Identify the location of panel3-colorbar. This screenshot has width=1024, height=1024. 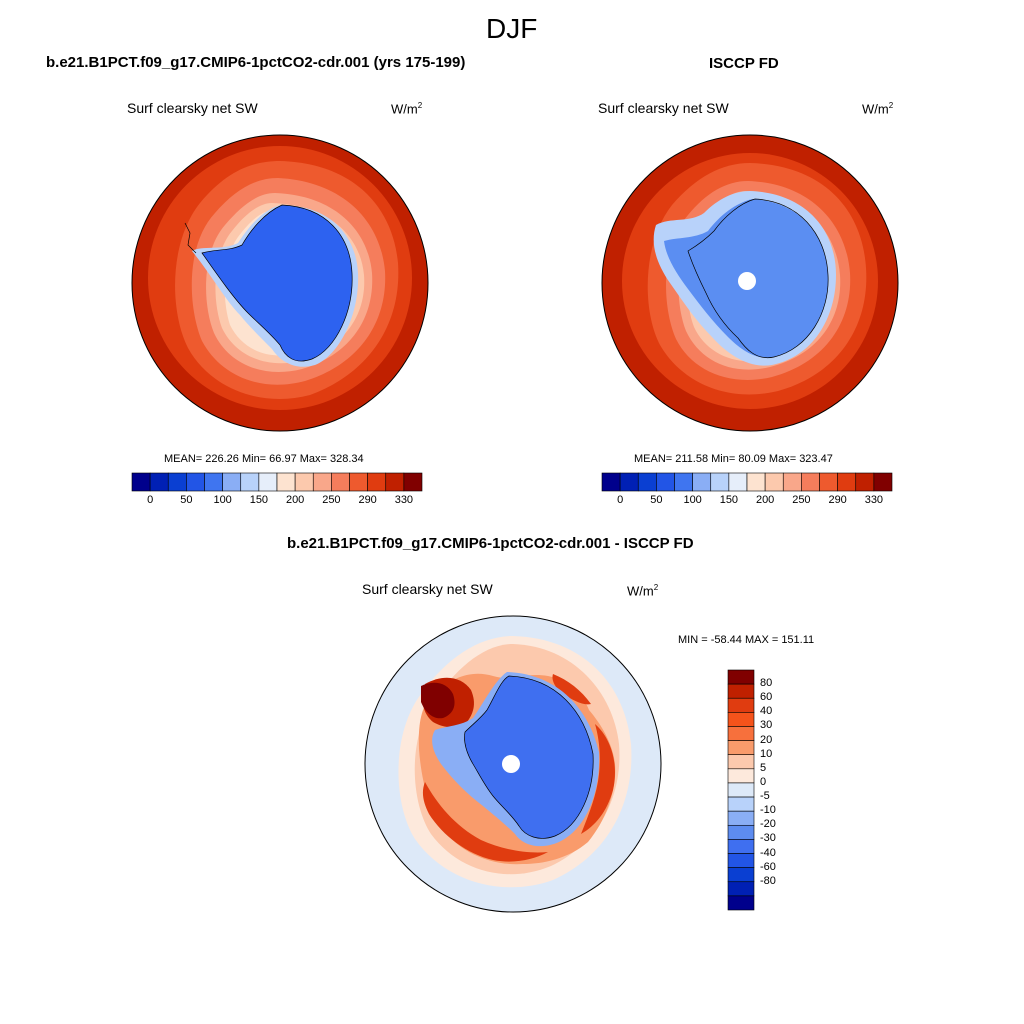
(741, 790).